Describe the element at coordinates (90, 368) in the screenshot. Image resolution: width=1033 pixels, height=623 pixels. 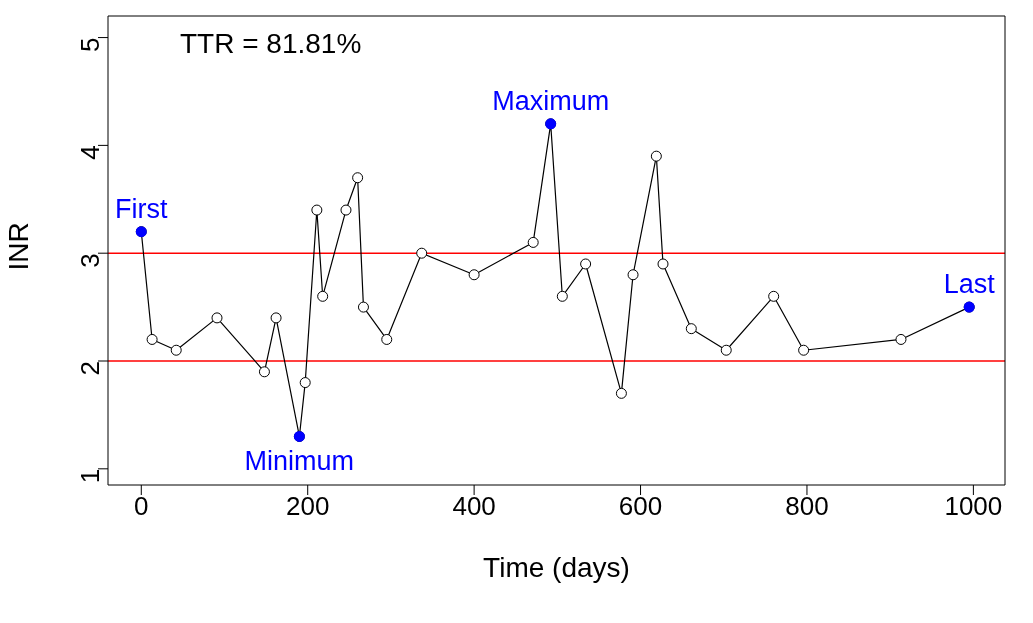
I see `y-tick-label: 2` at that location.